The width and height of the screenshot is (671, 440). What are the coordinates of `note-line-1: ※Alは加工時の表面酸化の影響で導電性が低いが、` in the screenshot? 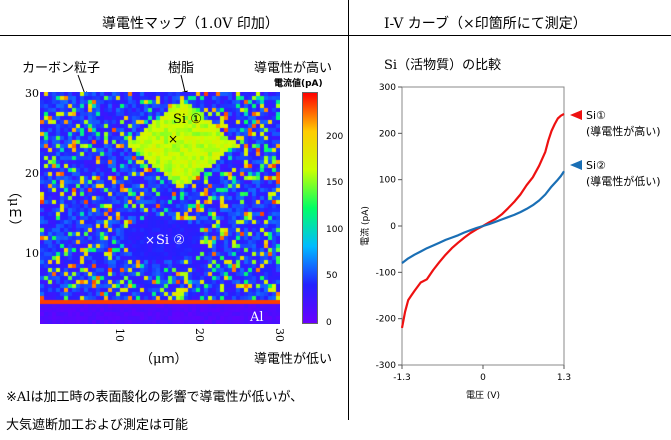 It's located at (155, 397).